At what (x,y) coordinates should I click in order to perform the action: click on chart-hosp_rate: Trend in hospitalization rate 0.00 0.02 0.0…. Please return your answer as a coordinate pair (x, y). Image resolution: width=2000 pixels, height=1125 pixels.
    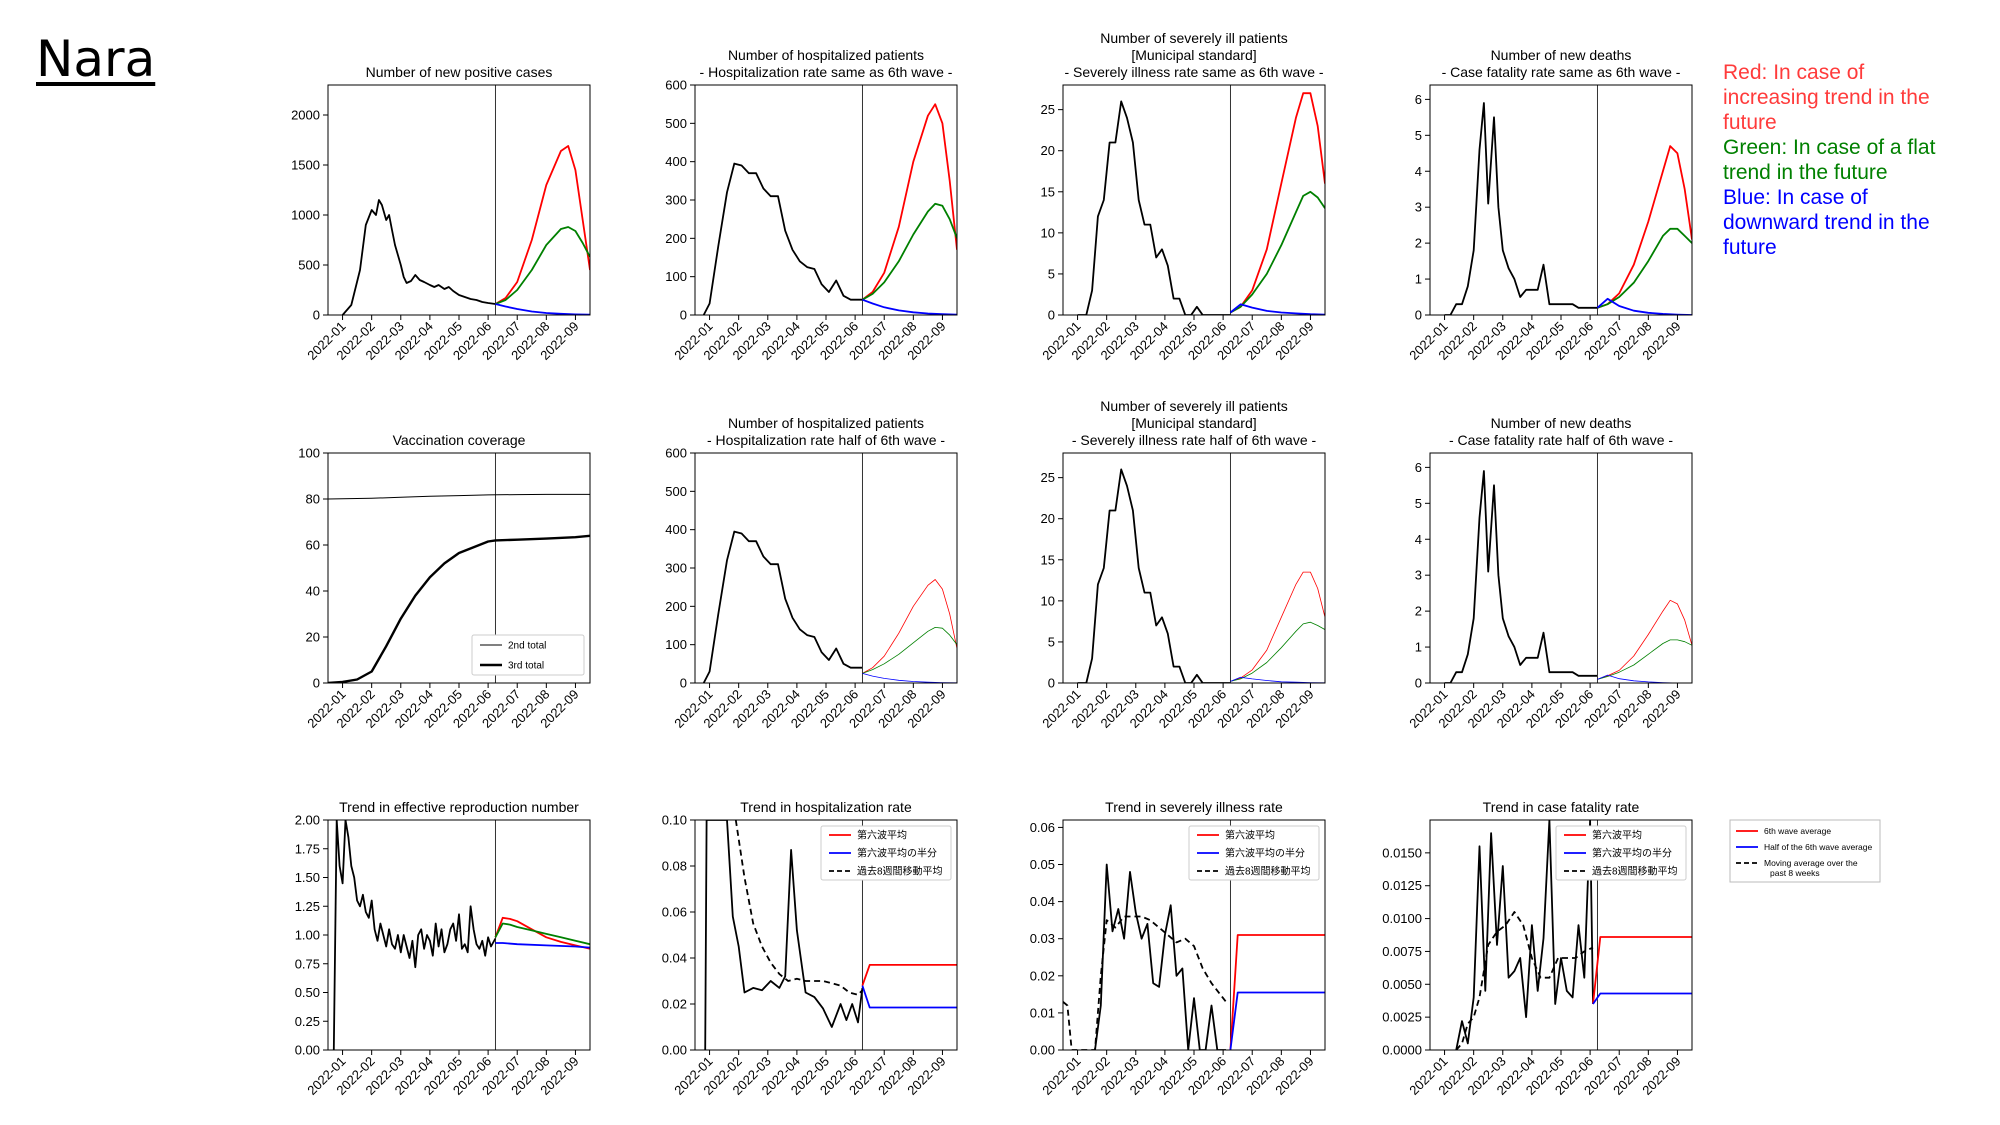
    Looking at the image, I should click on (810, 948).